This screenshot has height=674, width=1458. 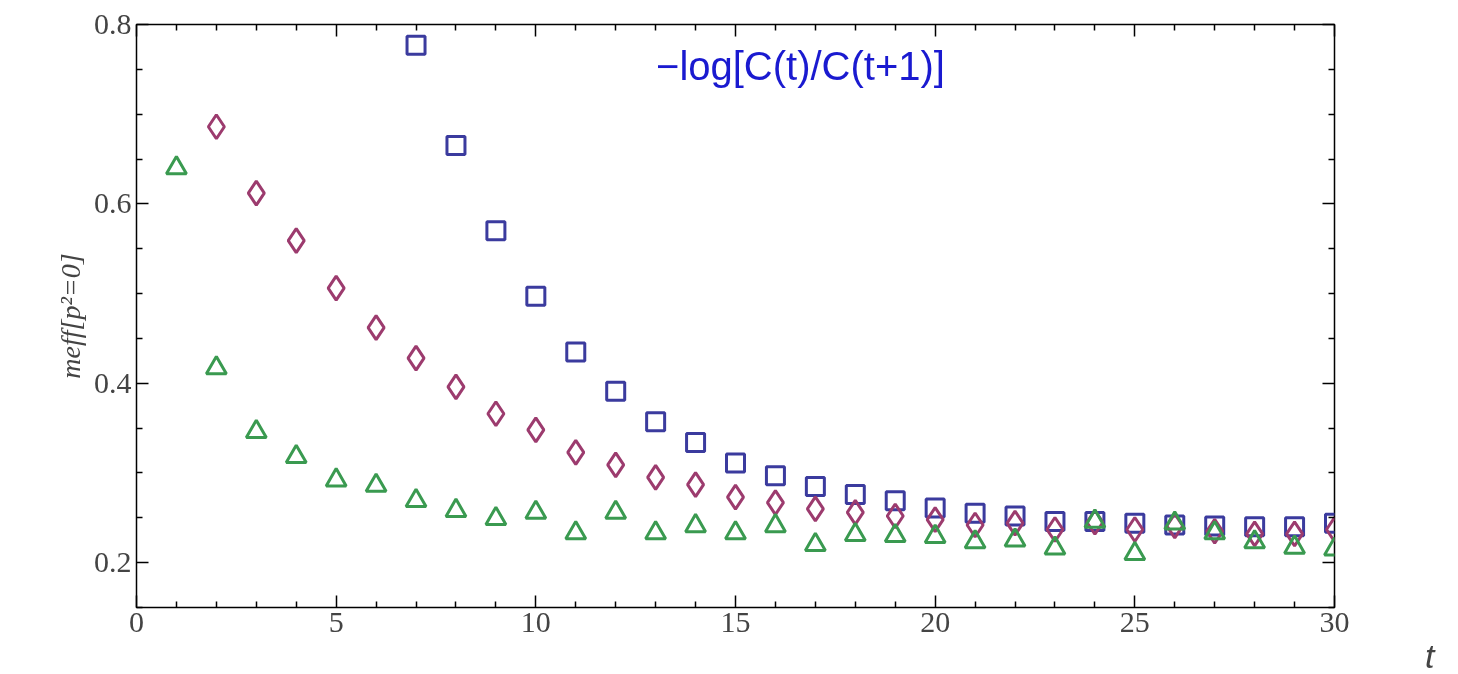 What do you see at coordinates (70, 316) in the screenshot?
I see `y-axis-title: meff[p²=0]` at bounding box center [70, 316].